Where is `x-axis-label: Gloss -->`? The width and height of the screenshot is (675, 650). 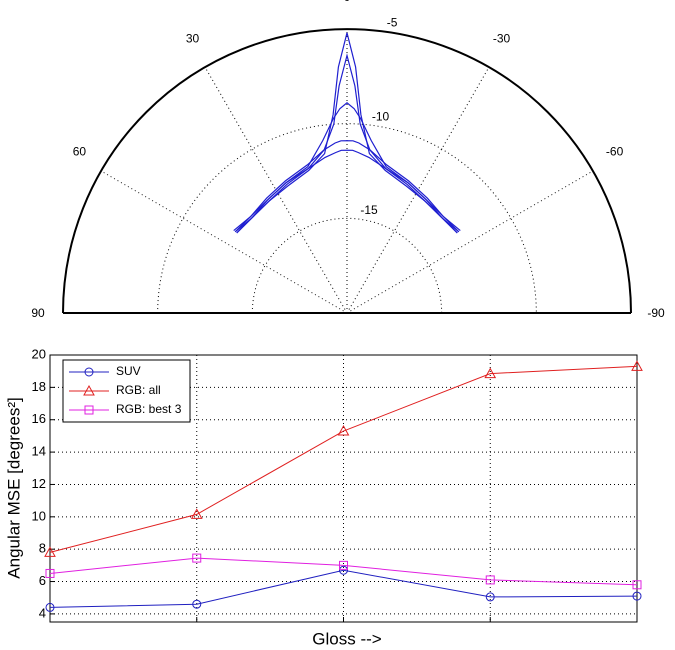
x-axis-label: Gloss --> is located at coordinates (347, 638).